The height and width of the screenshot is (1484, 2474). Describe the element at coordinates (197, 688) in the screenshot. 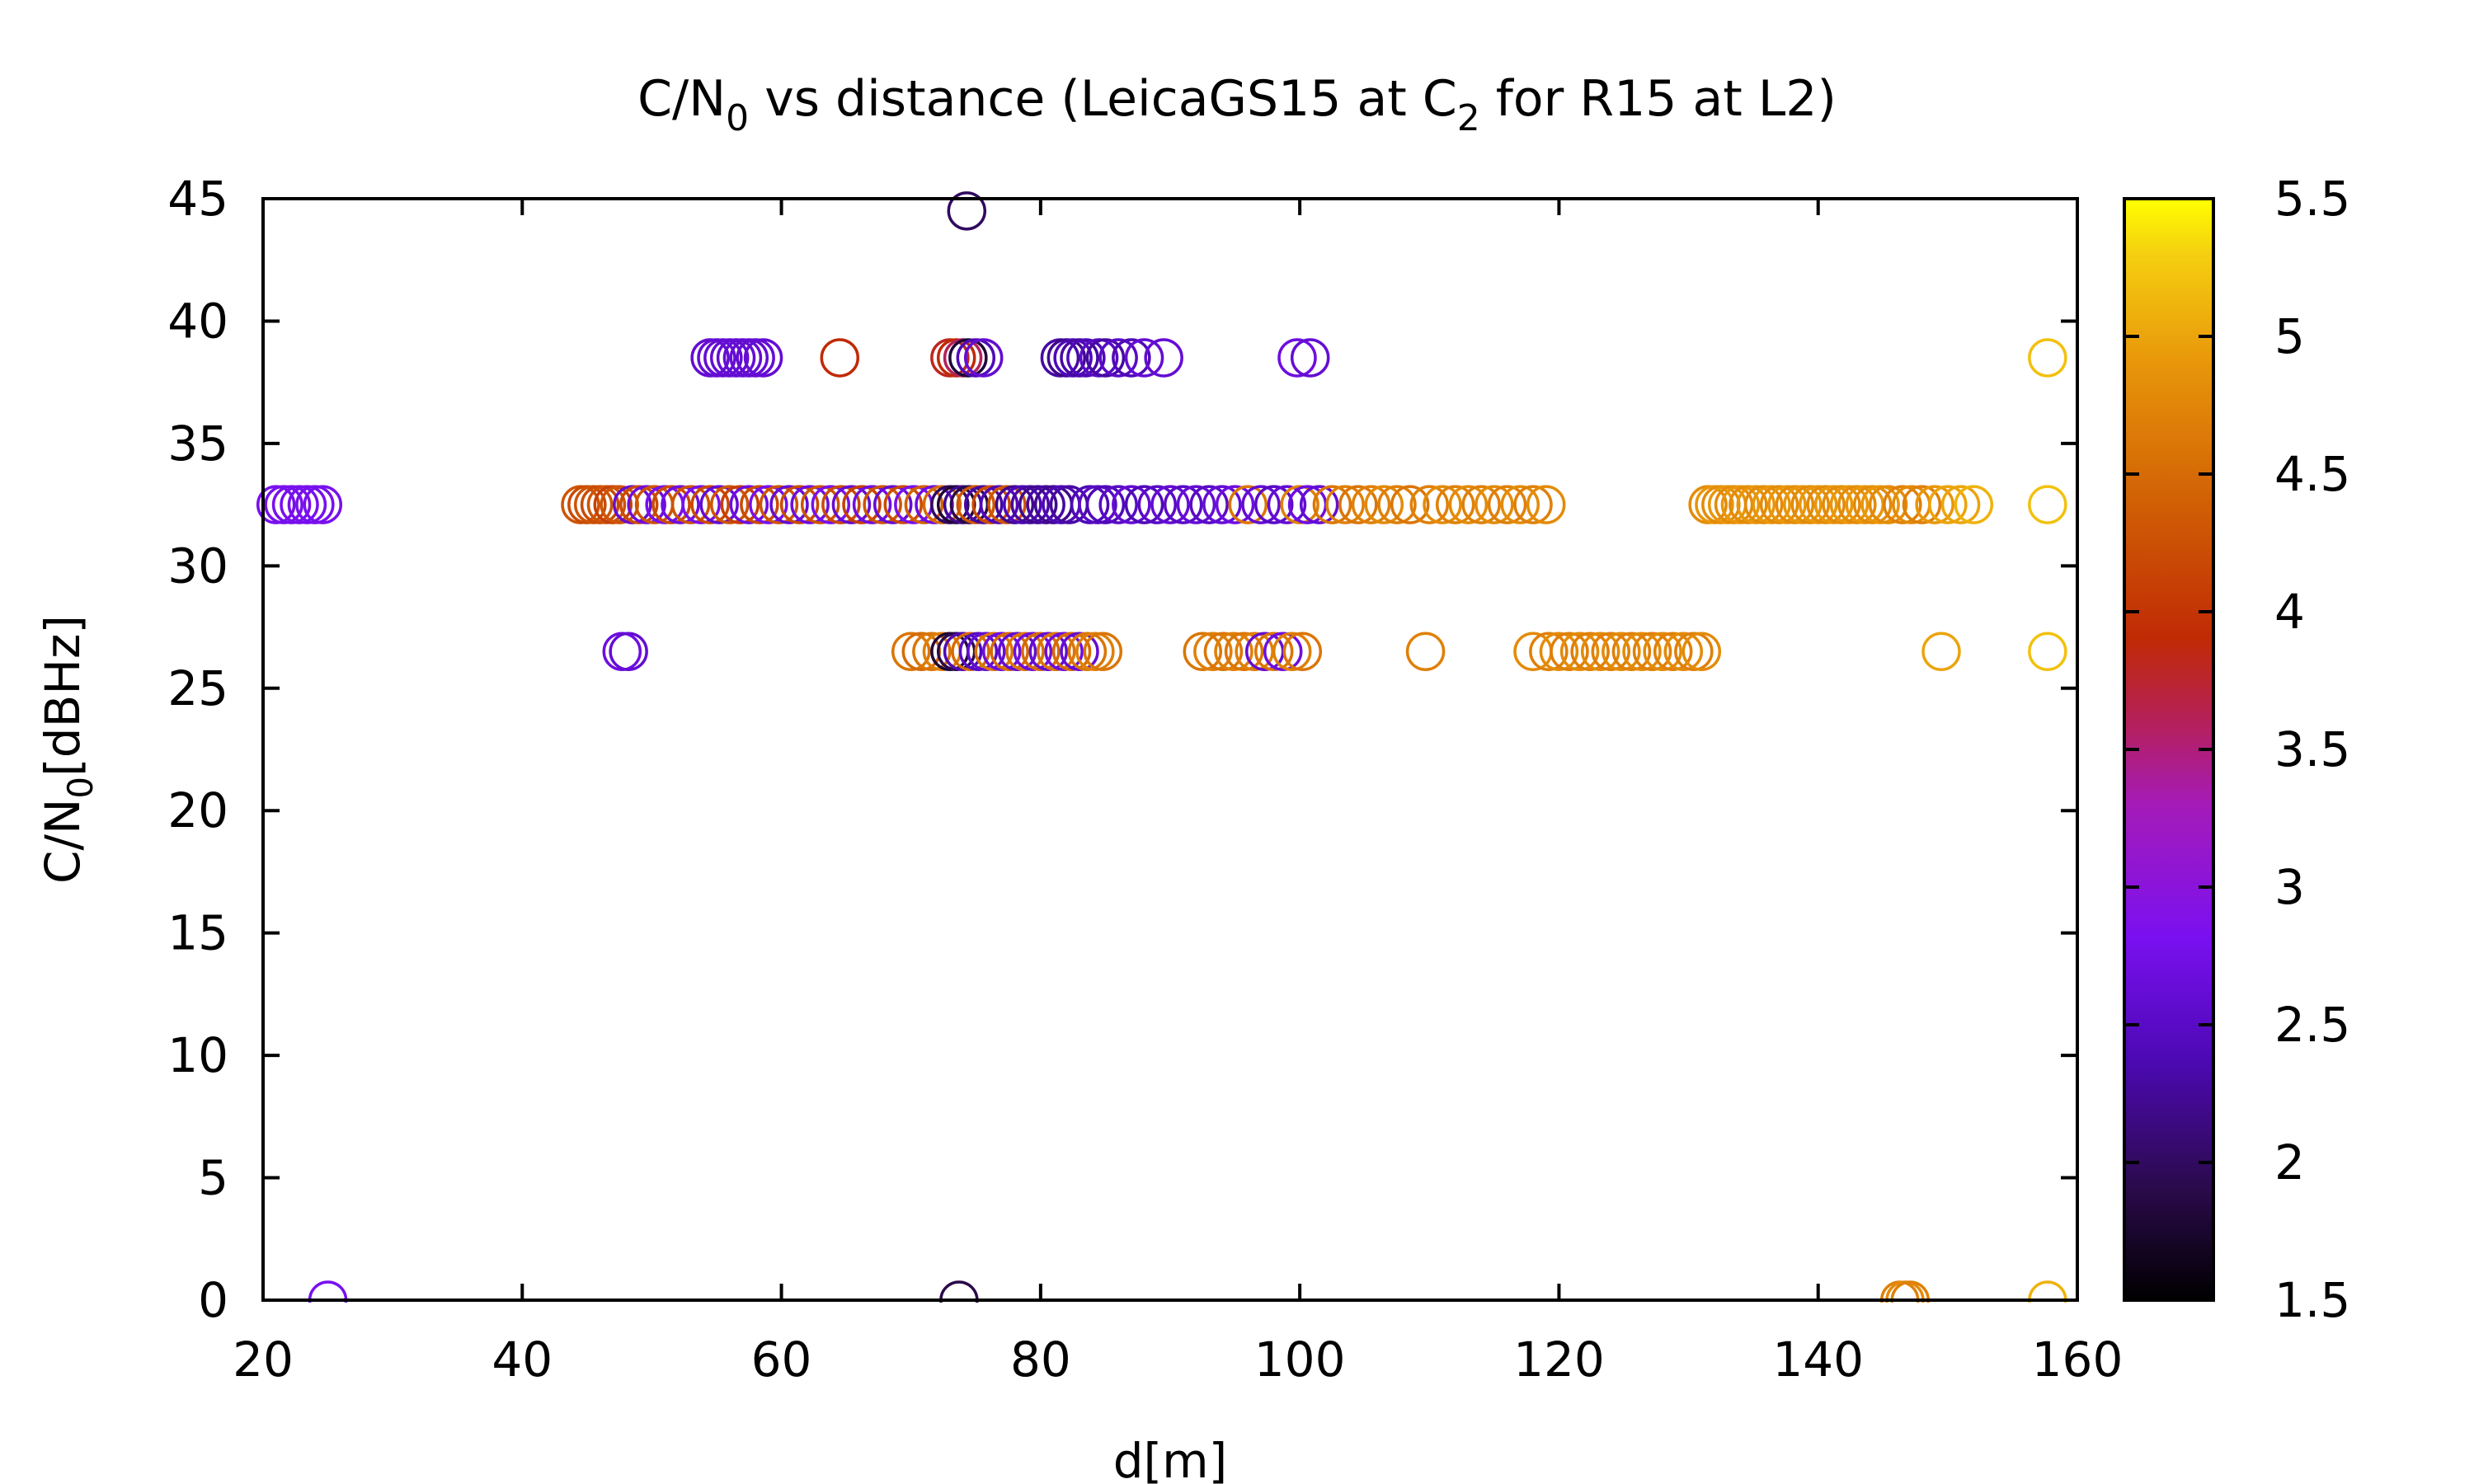

I see `y-tick-label: 25` at that location.